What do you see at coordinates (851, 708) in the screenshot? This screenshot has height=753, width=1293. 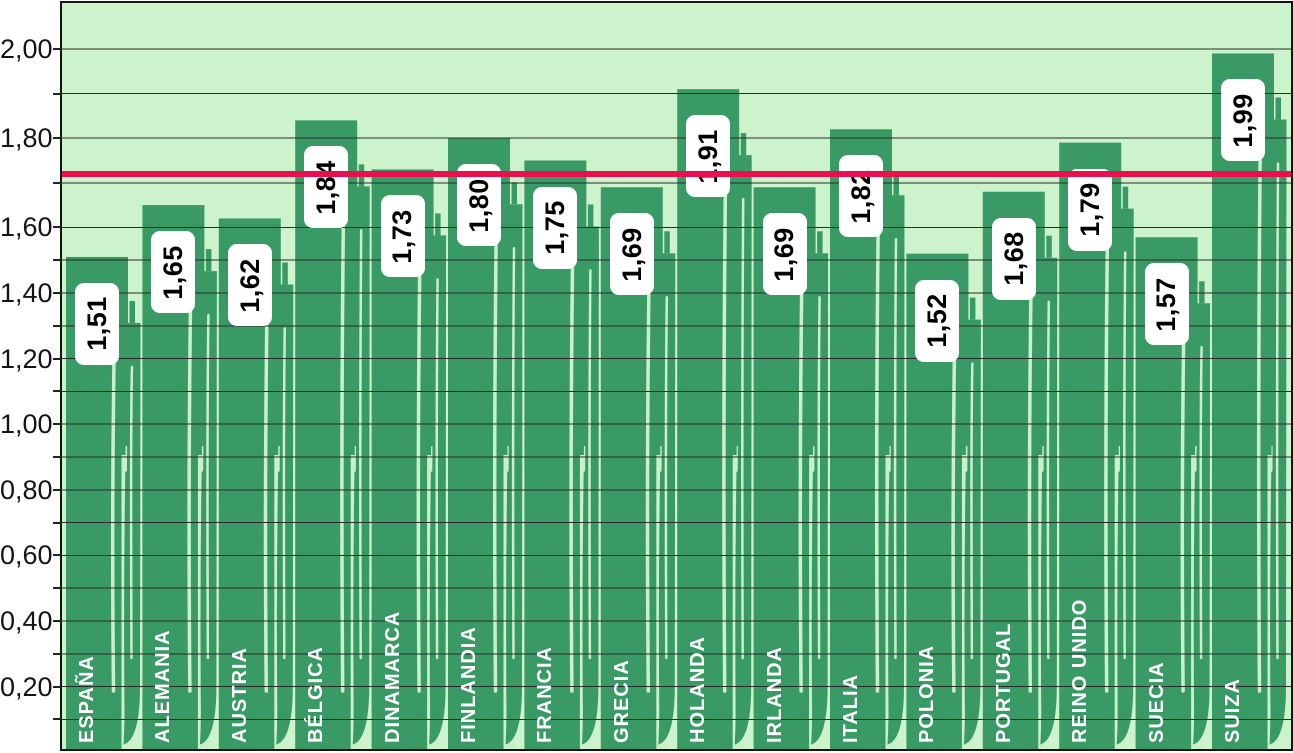 I see `country-label: ITALIA` at bounding box center [851, 708].